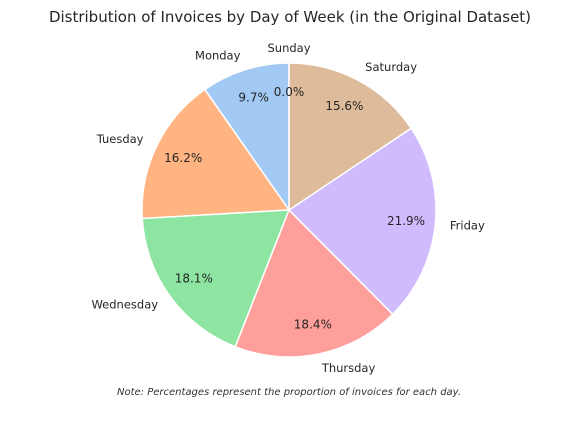  Describe the element at coordinates (406, 221) in the screenshot. I see `percent-label-friday: 21.9%` at that location.